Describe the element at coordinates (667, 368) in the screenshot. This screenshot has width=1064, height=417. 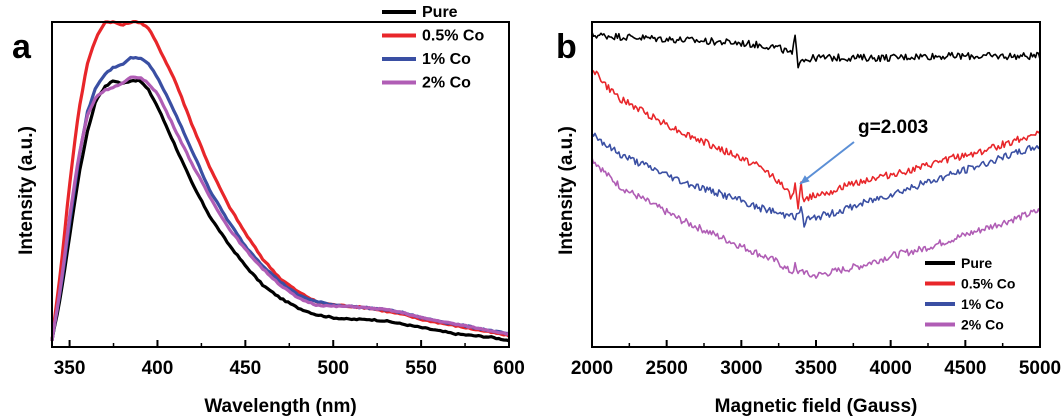
I see `x-tick-label: 2500` at that location.